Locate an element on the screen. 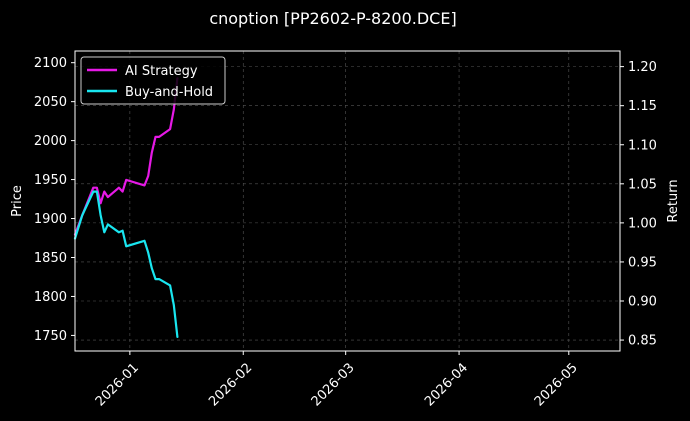  y-axis-left-title: Price is located at coordinates (17, 201).